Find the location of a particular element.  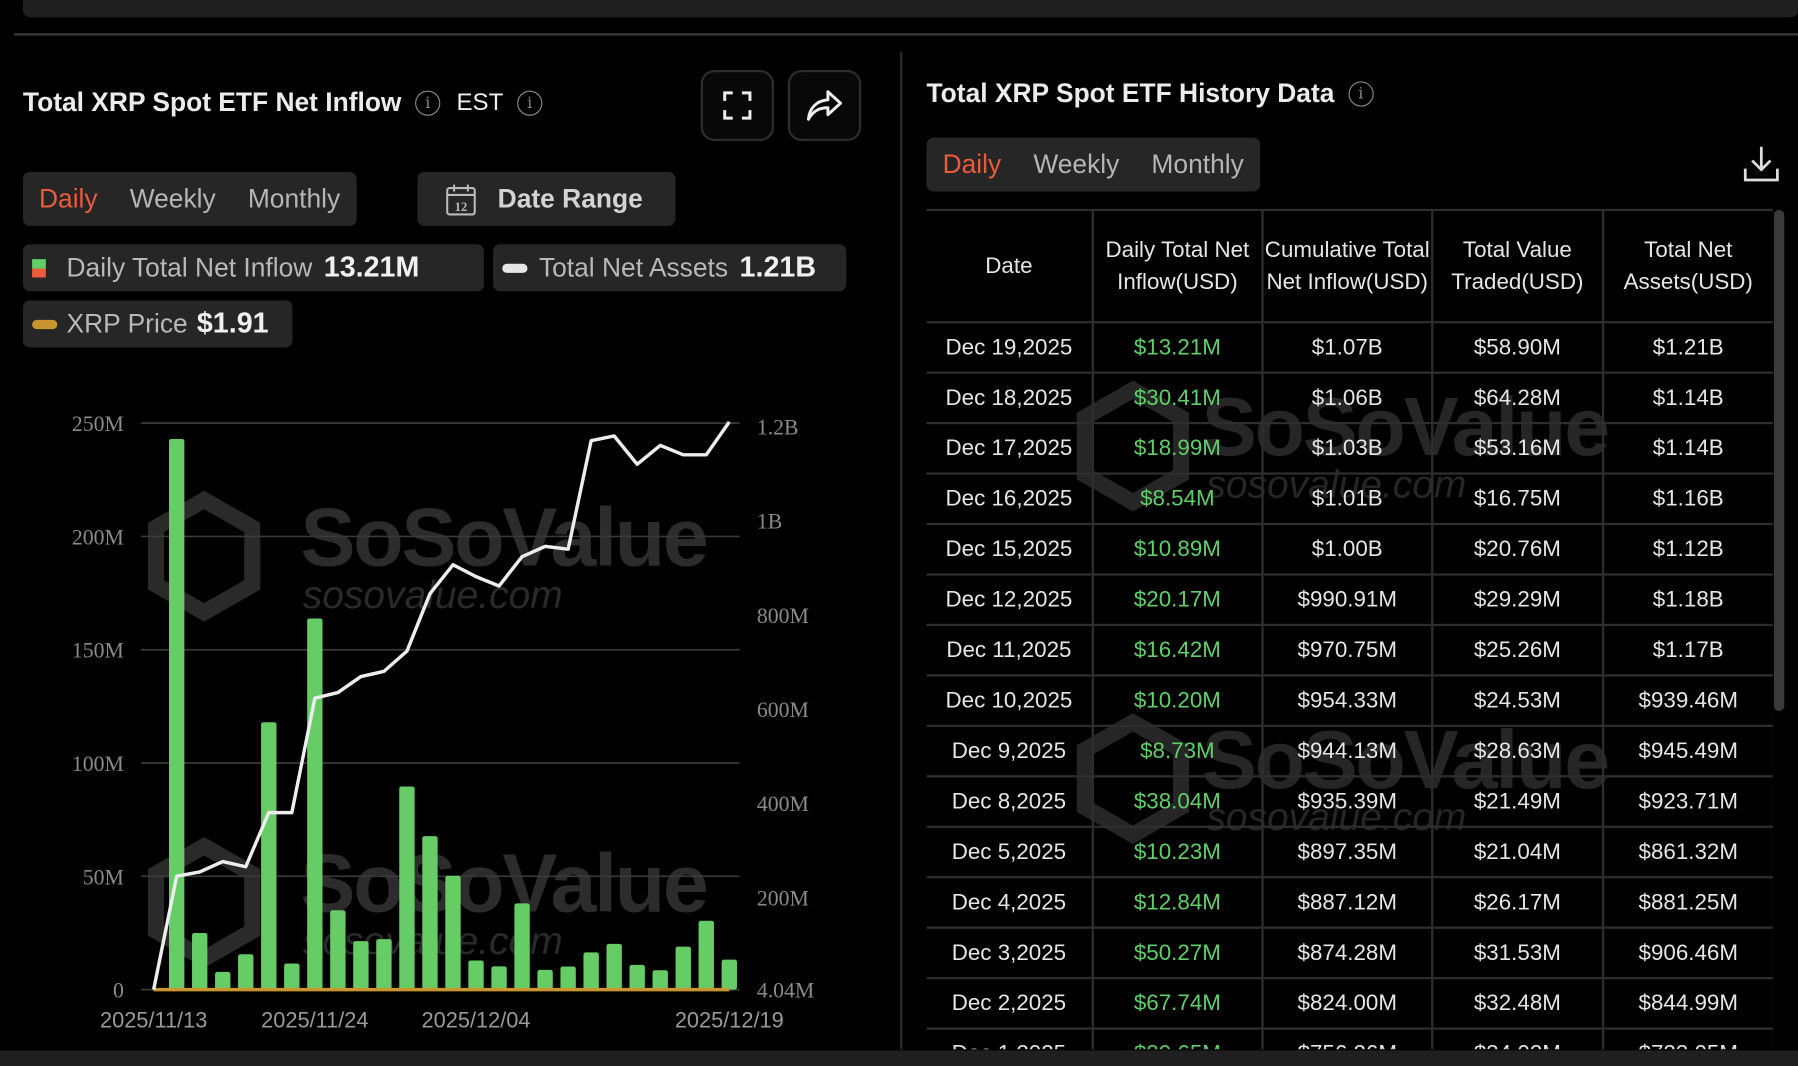

legend-label: XRP Price is located at coordinates (127, 323).